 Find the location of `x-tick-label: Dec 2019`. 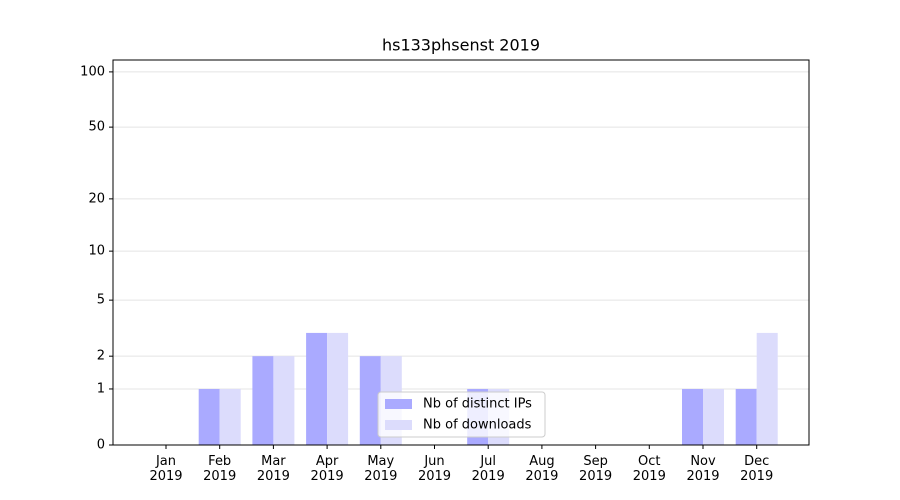

x-tick-label: Dec 2019 is located at coordinates (757, 469).